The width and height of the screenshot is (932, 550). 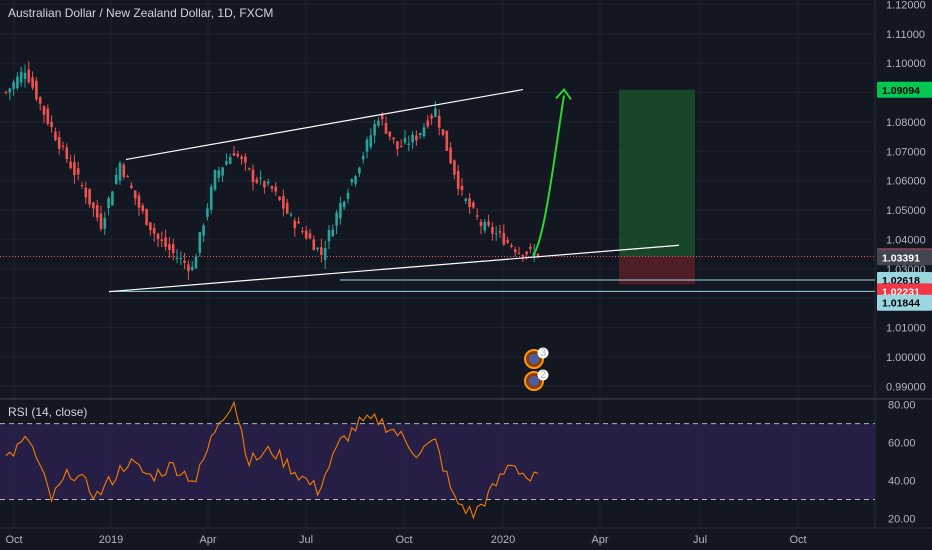 What do you see at coordinates (902, 406) in the screenshot?
I see `rsi-tick-label: 80.00` at bounding box center [902, 406].